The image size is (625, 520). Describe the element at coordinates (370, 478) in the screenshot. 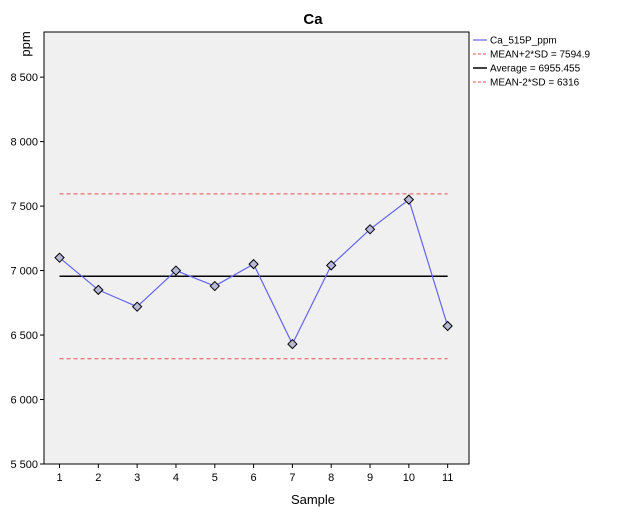

I see `x-tick-label: 9` at that location.